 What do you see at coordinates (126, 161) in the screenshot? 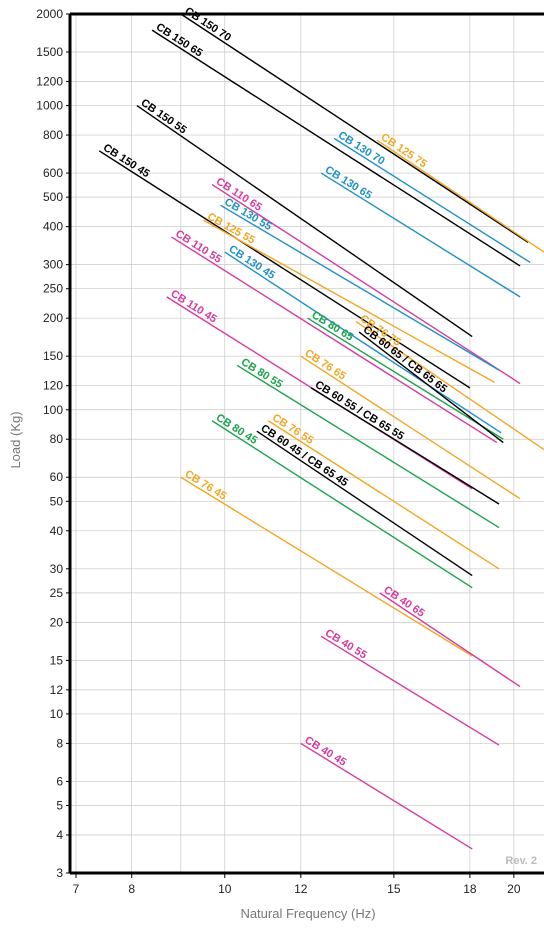
I see `series-label-cb-150-45: CB 150 45` at bounding box center [126, 161].